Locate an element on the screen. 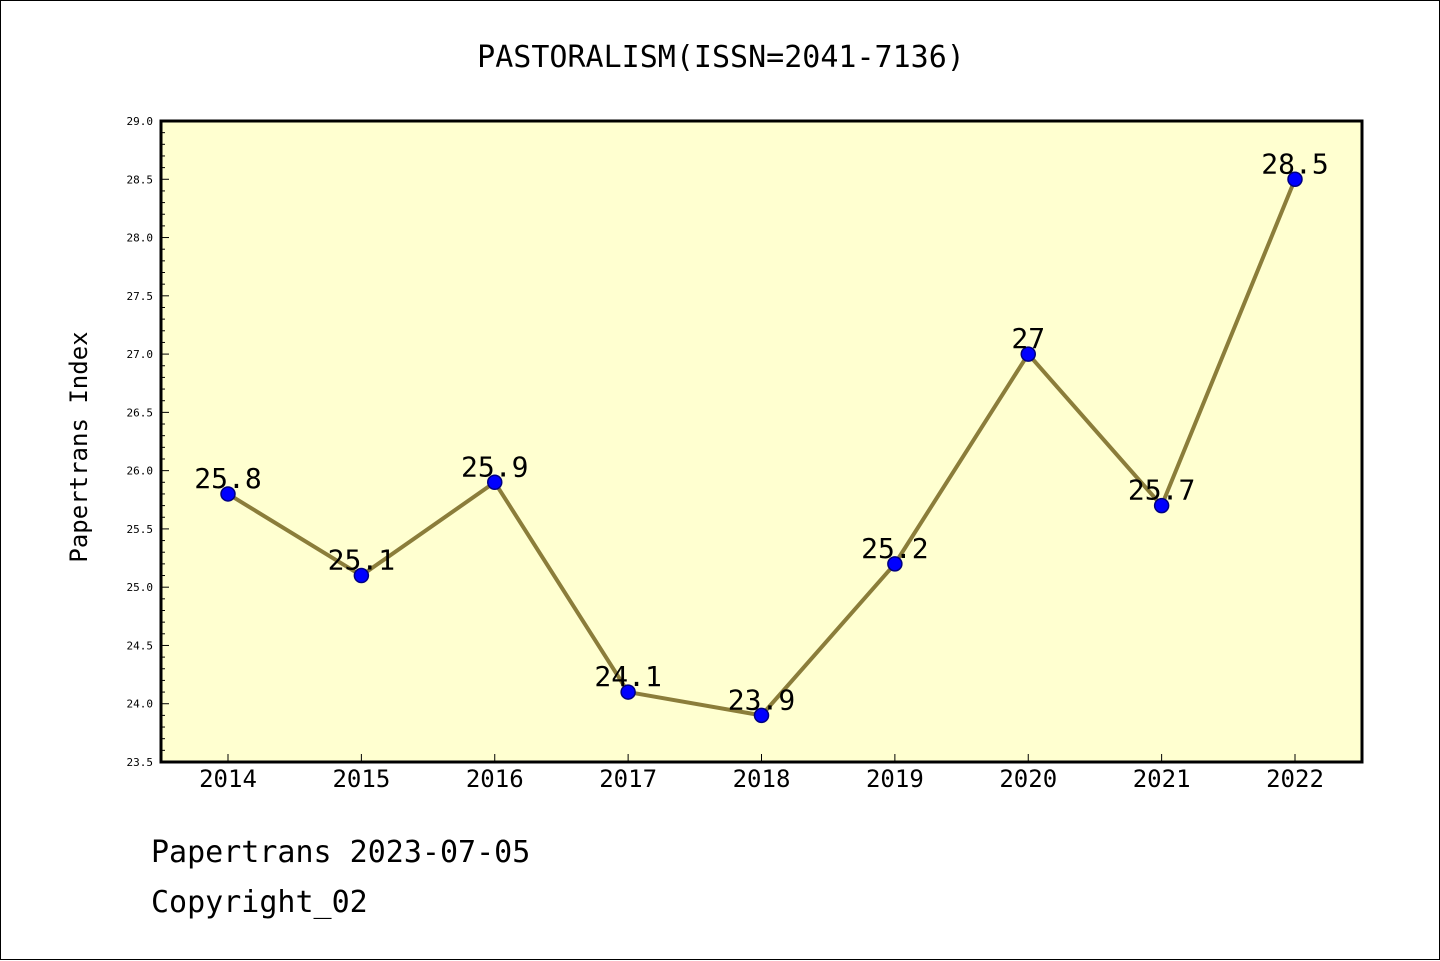  data-label: 27 is located at coordinates (1028, 338).